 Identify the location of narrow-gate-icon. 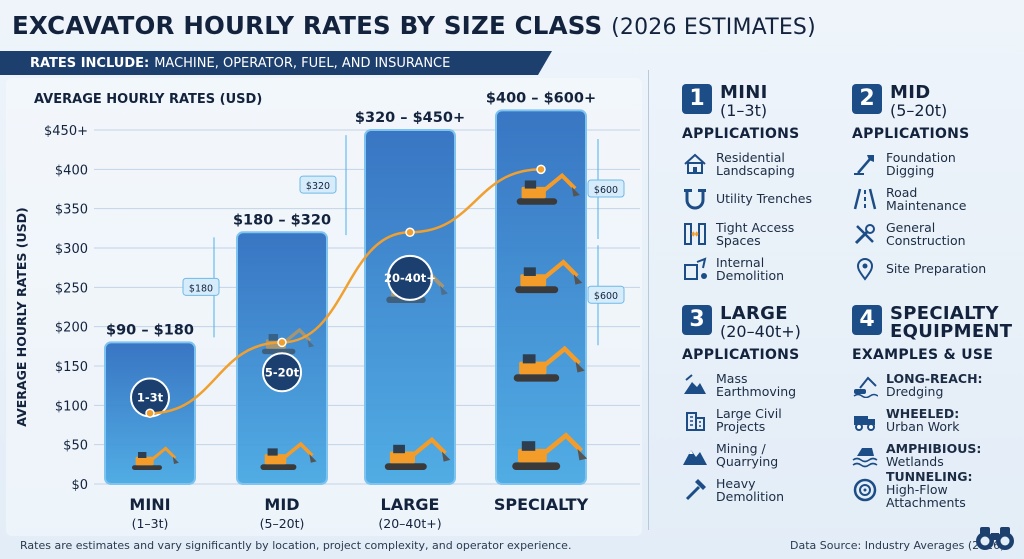
(695, 233).